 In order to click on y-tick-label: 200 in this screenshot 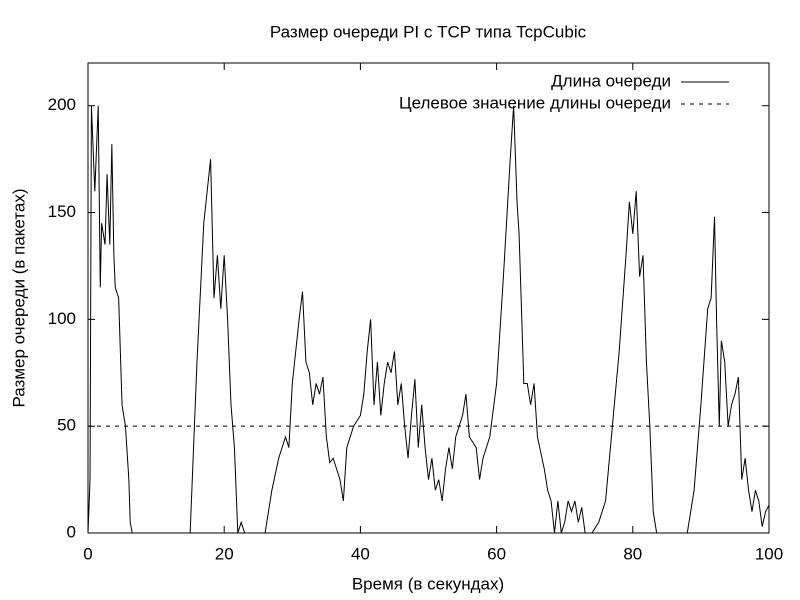, I will do `click(62, 104)`.